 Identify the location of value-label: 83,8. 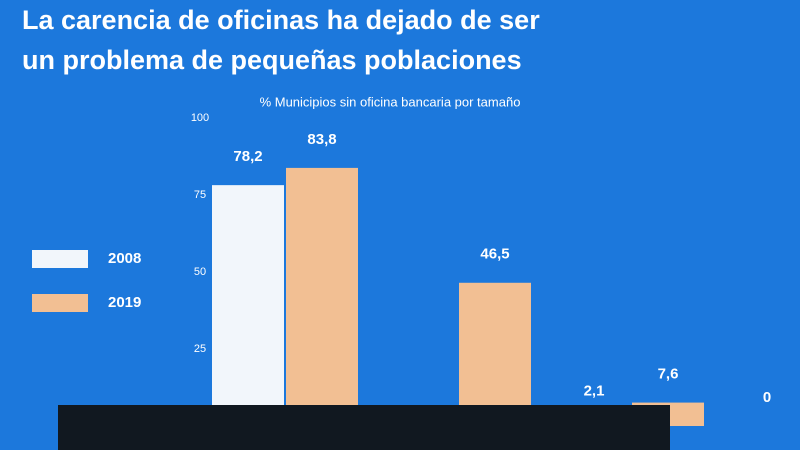
(321, 139).